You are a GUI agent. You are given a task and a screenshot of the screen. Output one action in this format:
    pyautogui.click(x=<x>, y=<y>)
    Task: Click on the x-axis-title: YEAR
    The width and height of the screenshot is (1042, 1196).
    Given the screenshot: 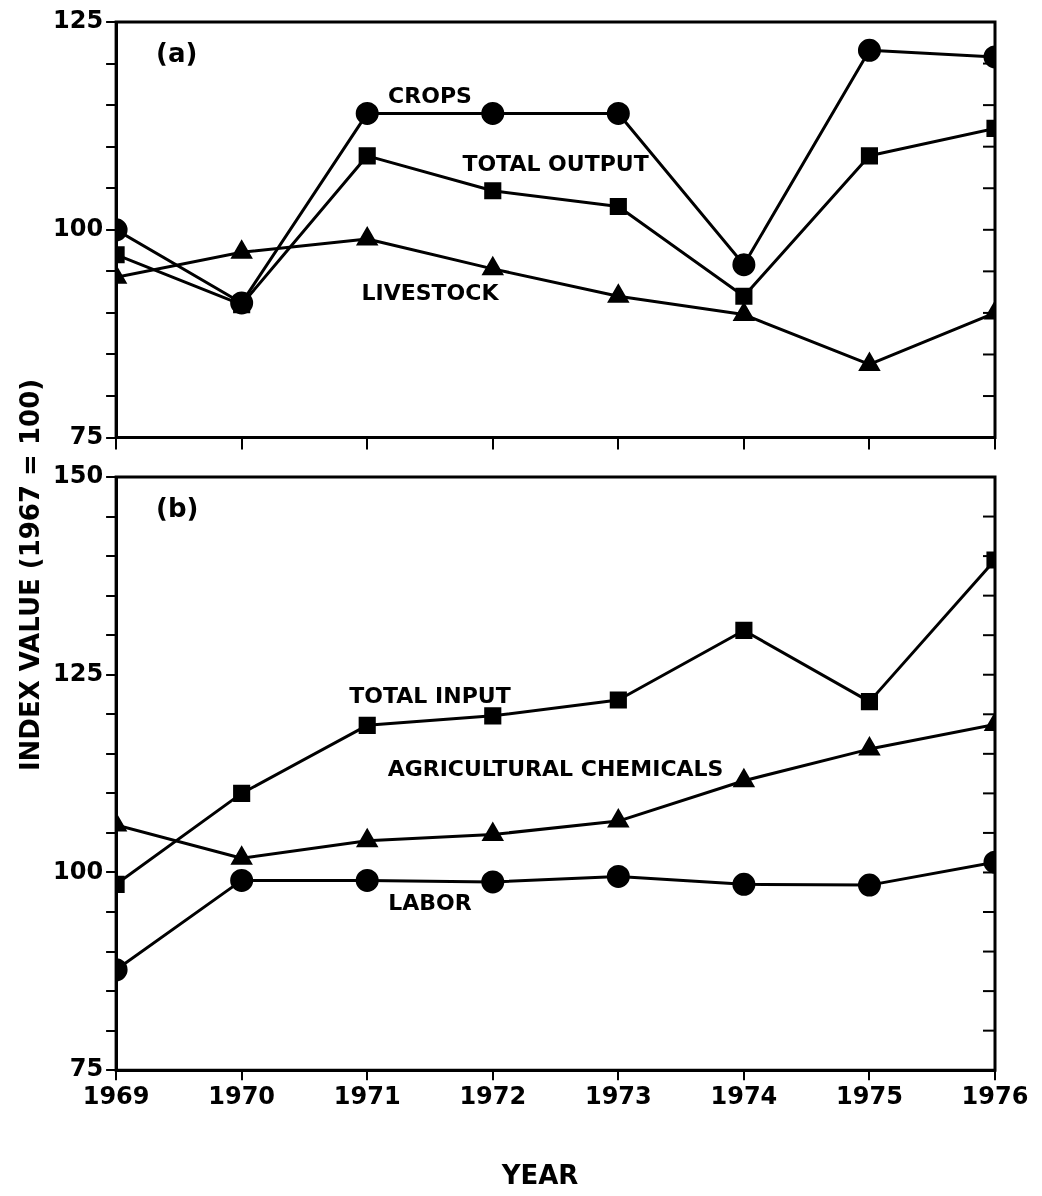 What is the action you would take?
    pyautogui.click(x=540, y=1175)
    